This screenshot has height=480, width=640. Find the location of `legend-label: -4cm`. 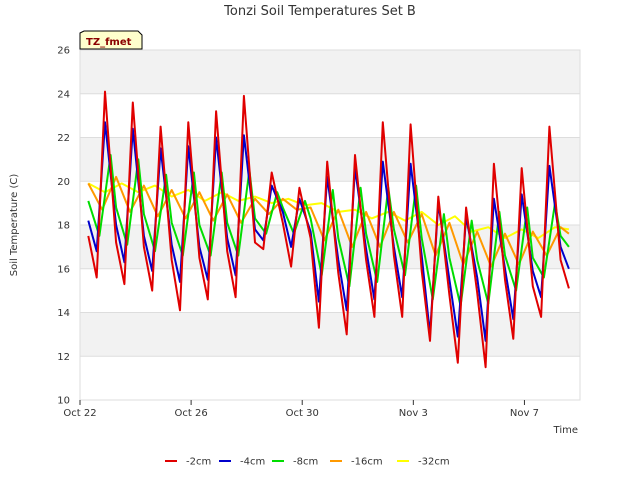

legend-label: -4cm is located at coordinates (252, 462).